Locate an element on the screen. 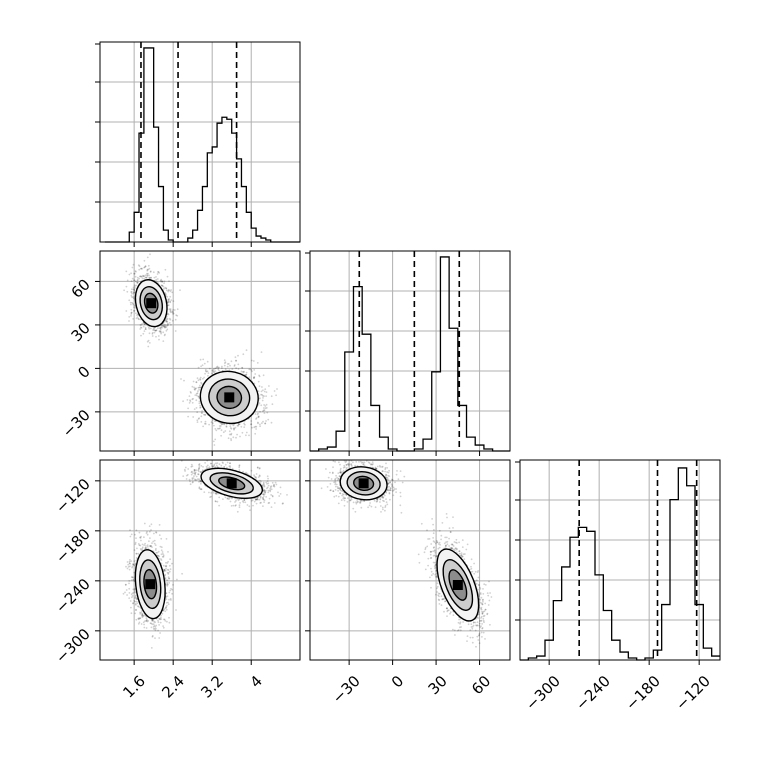 This screenshot has height=760, width=760. histogram-series is located at coordinates (620, 564).